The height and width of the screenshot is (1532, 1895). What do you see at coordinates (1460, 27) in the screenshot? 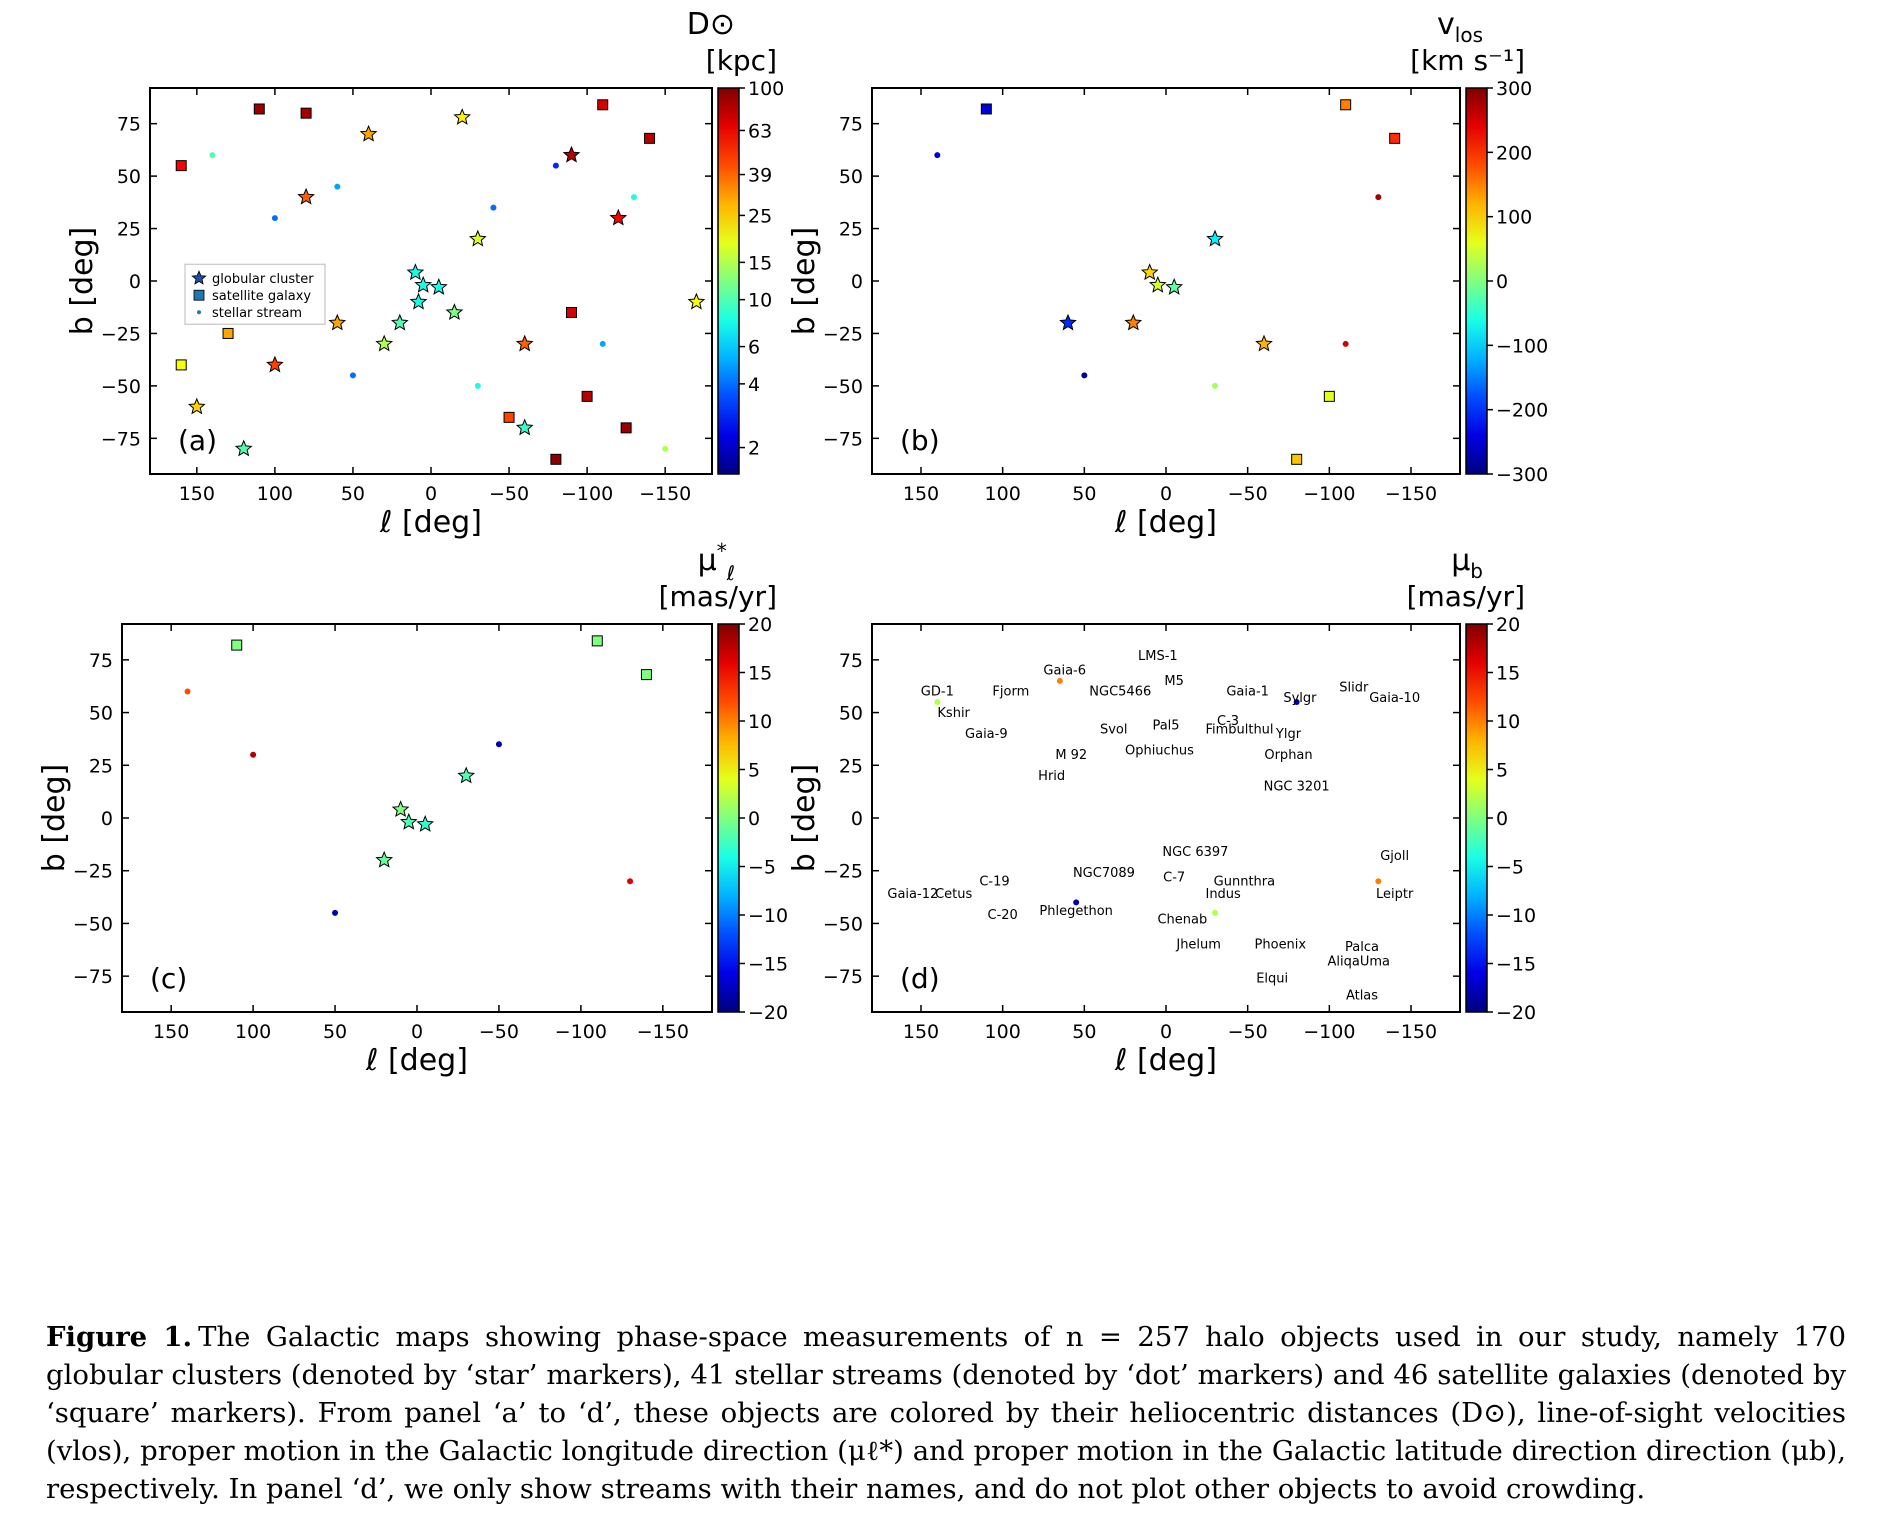
I see `colorbar-title: vlos` at bounding box center [1460, 27].